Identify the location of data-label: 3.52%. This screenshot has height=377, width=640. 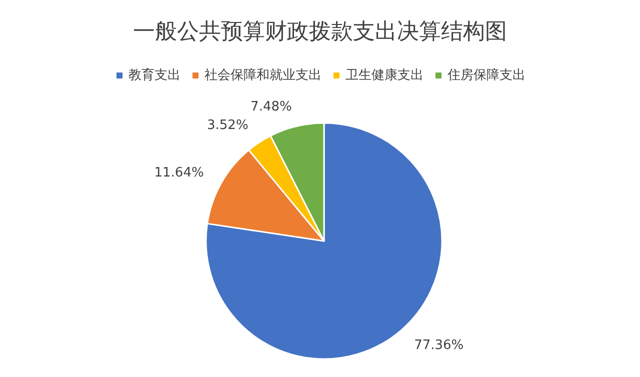
(227, 126).